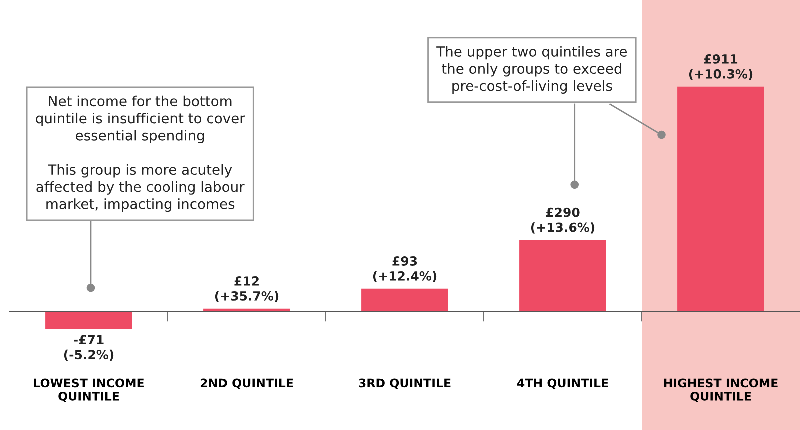 The width and height of the screenshot is (800, 430). I want to click on data-label: £911 (+10.3%), so click(721, 67).